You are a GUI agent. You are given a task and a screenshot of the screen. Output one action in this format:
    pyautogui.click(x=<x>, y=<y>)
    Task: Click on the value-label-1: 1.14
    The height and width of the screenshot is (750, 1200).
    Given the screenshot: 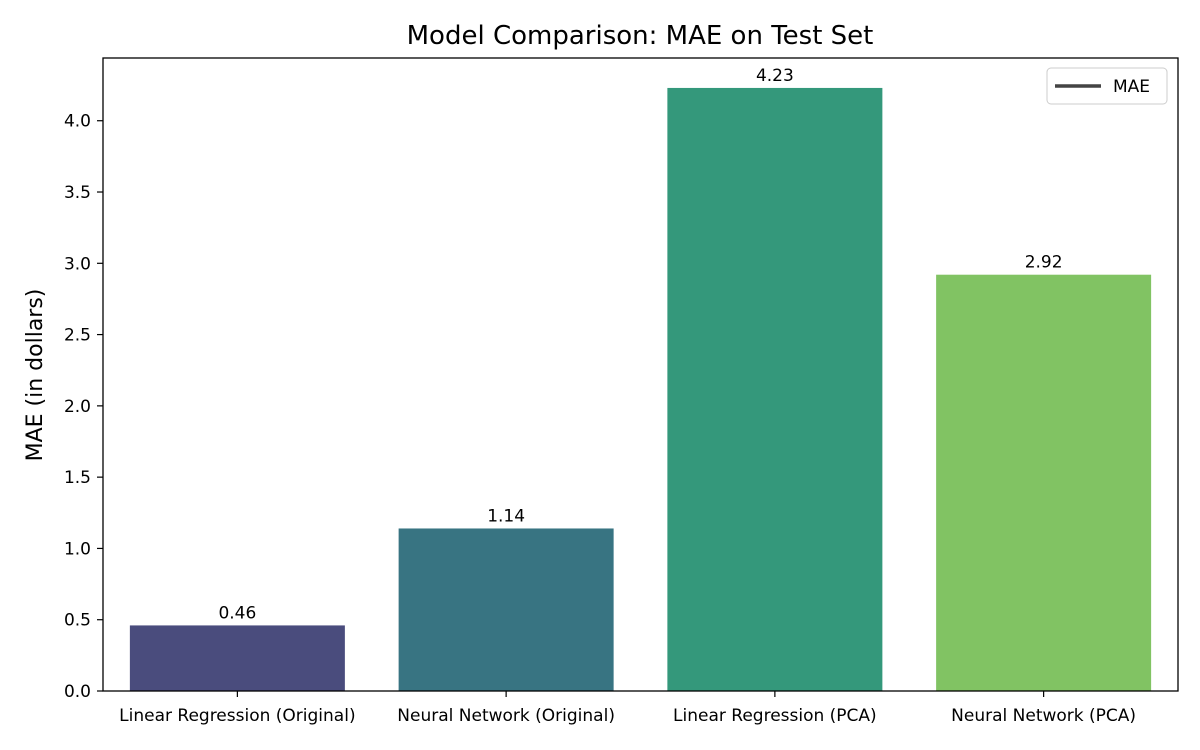 What is the action you would take?
    pyautogui.click(x=506, y=516)
    